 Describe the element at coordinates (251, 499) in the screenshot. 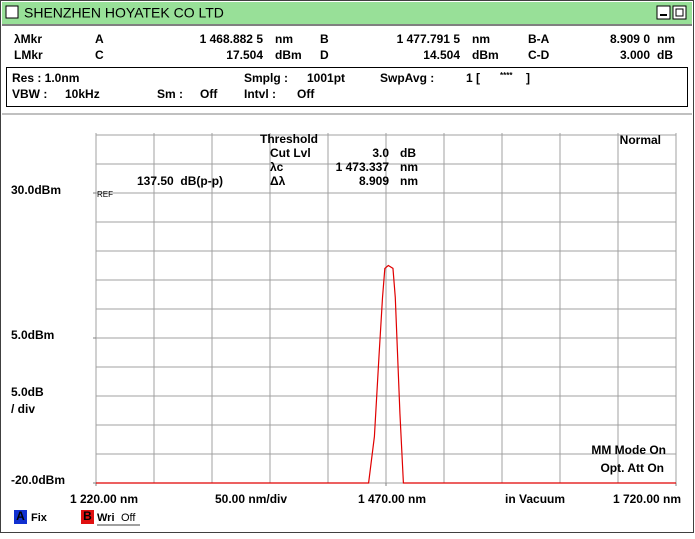

I see `x-div-label: 50.00 nm/div` at that location.